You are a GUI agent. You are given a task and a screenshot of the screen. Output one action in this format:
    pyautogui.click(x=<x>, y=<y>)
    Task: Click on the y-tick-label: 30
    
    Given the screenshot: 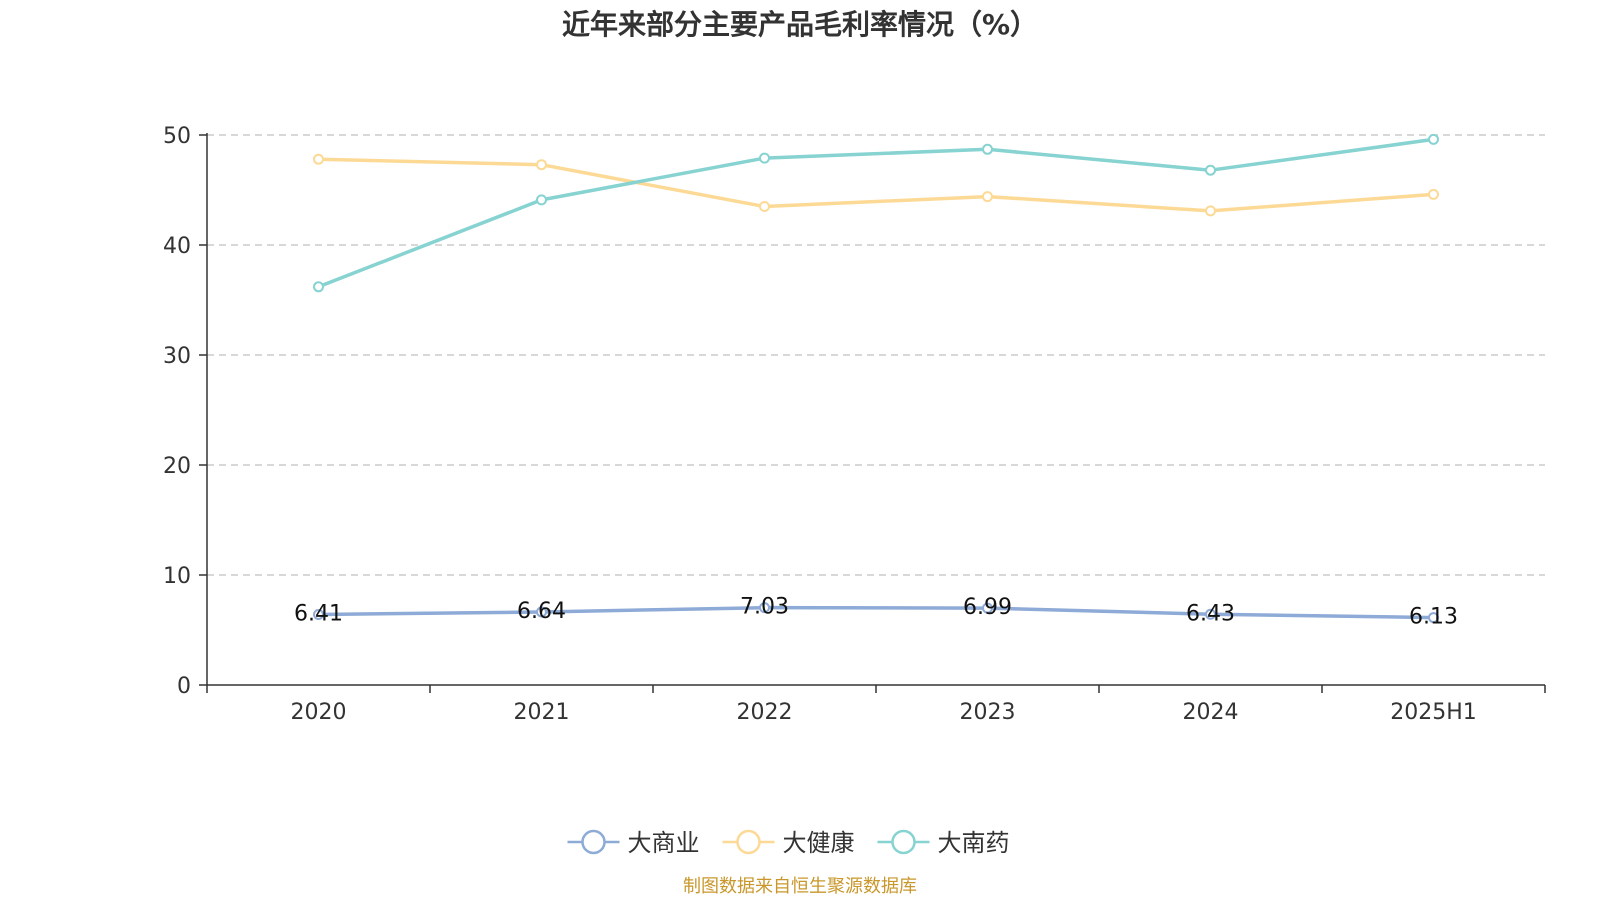 What is the action you would take?
    pyautogui.click(x=177, y=356)
    